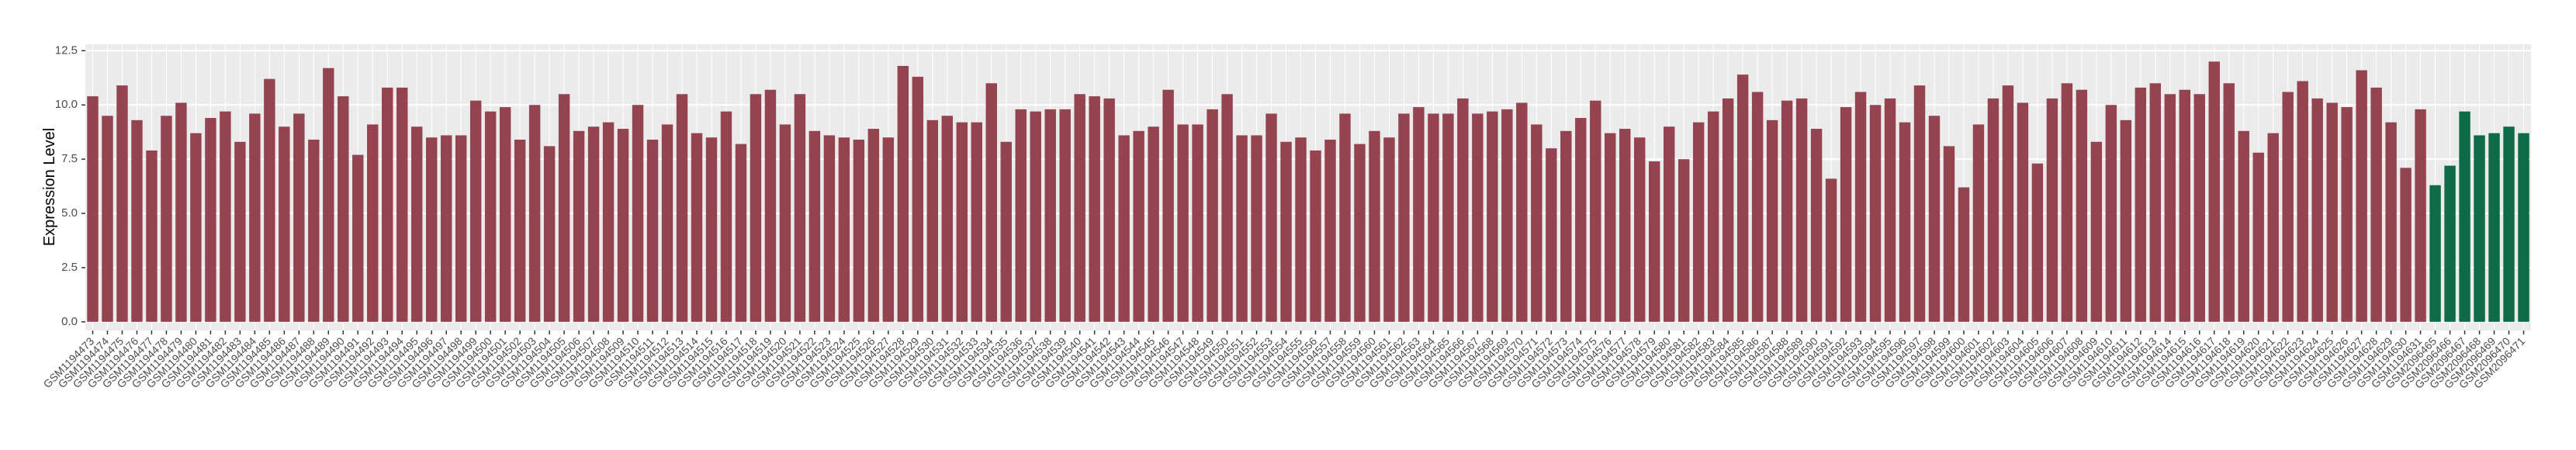 This screenshot has height=450, width=2576. What do you see at coordinates (69, 158) in the screenshot?
I see `y-tick-label: 7.5` at bounding box center [69, 158].